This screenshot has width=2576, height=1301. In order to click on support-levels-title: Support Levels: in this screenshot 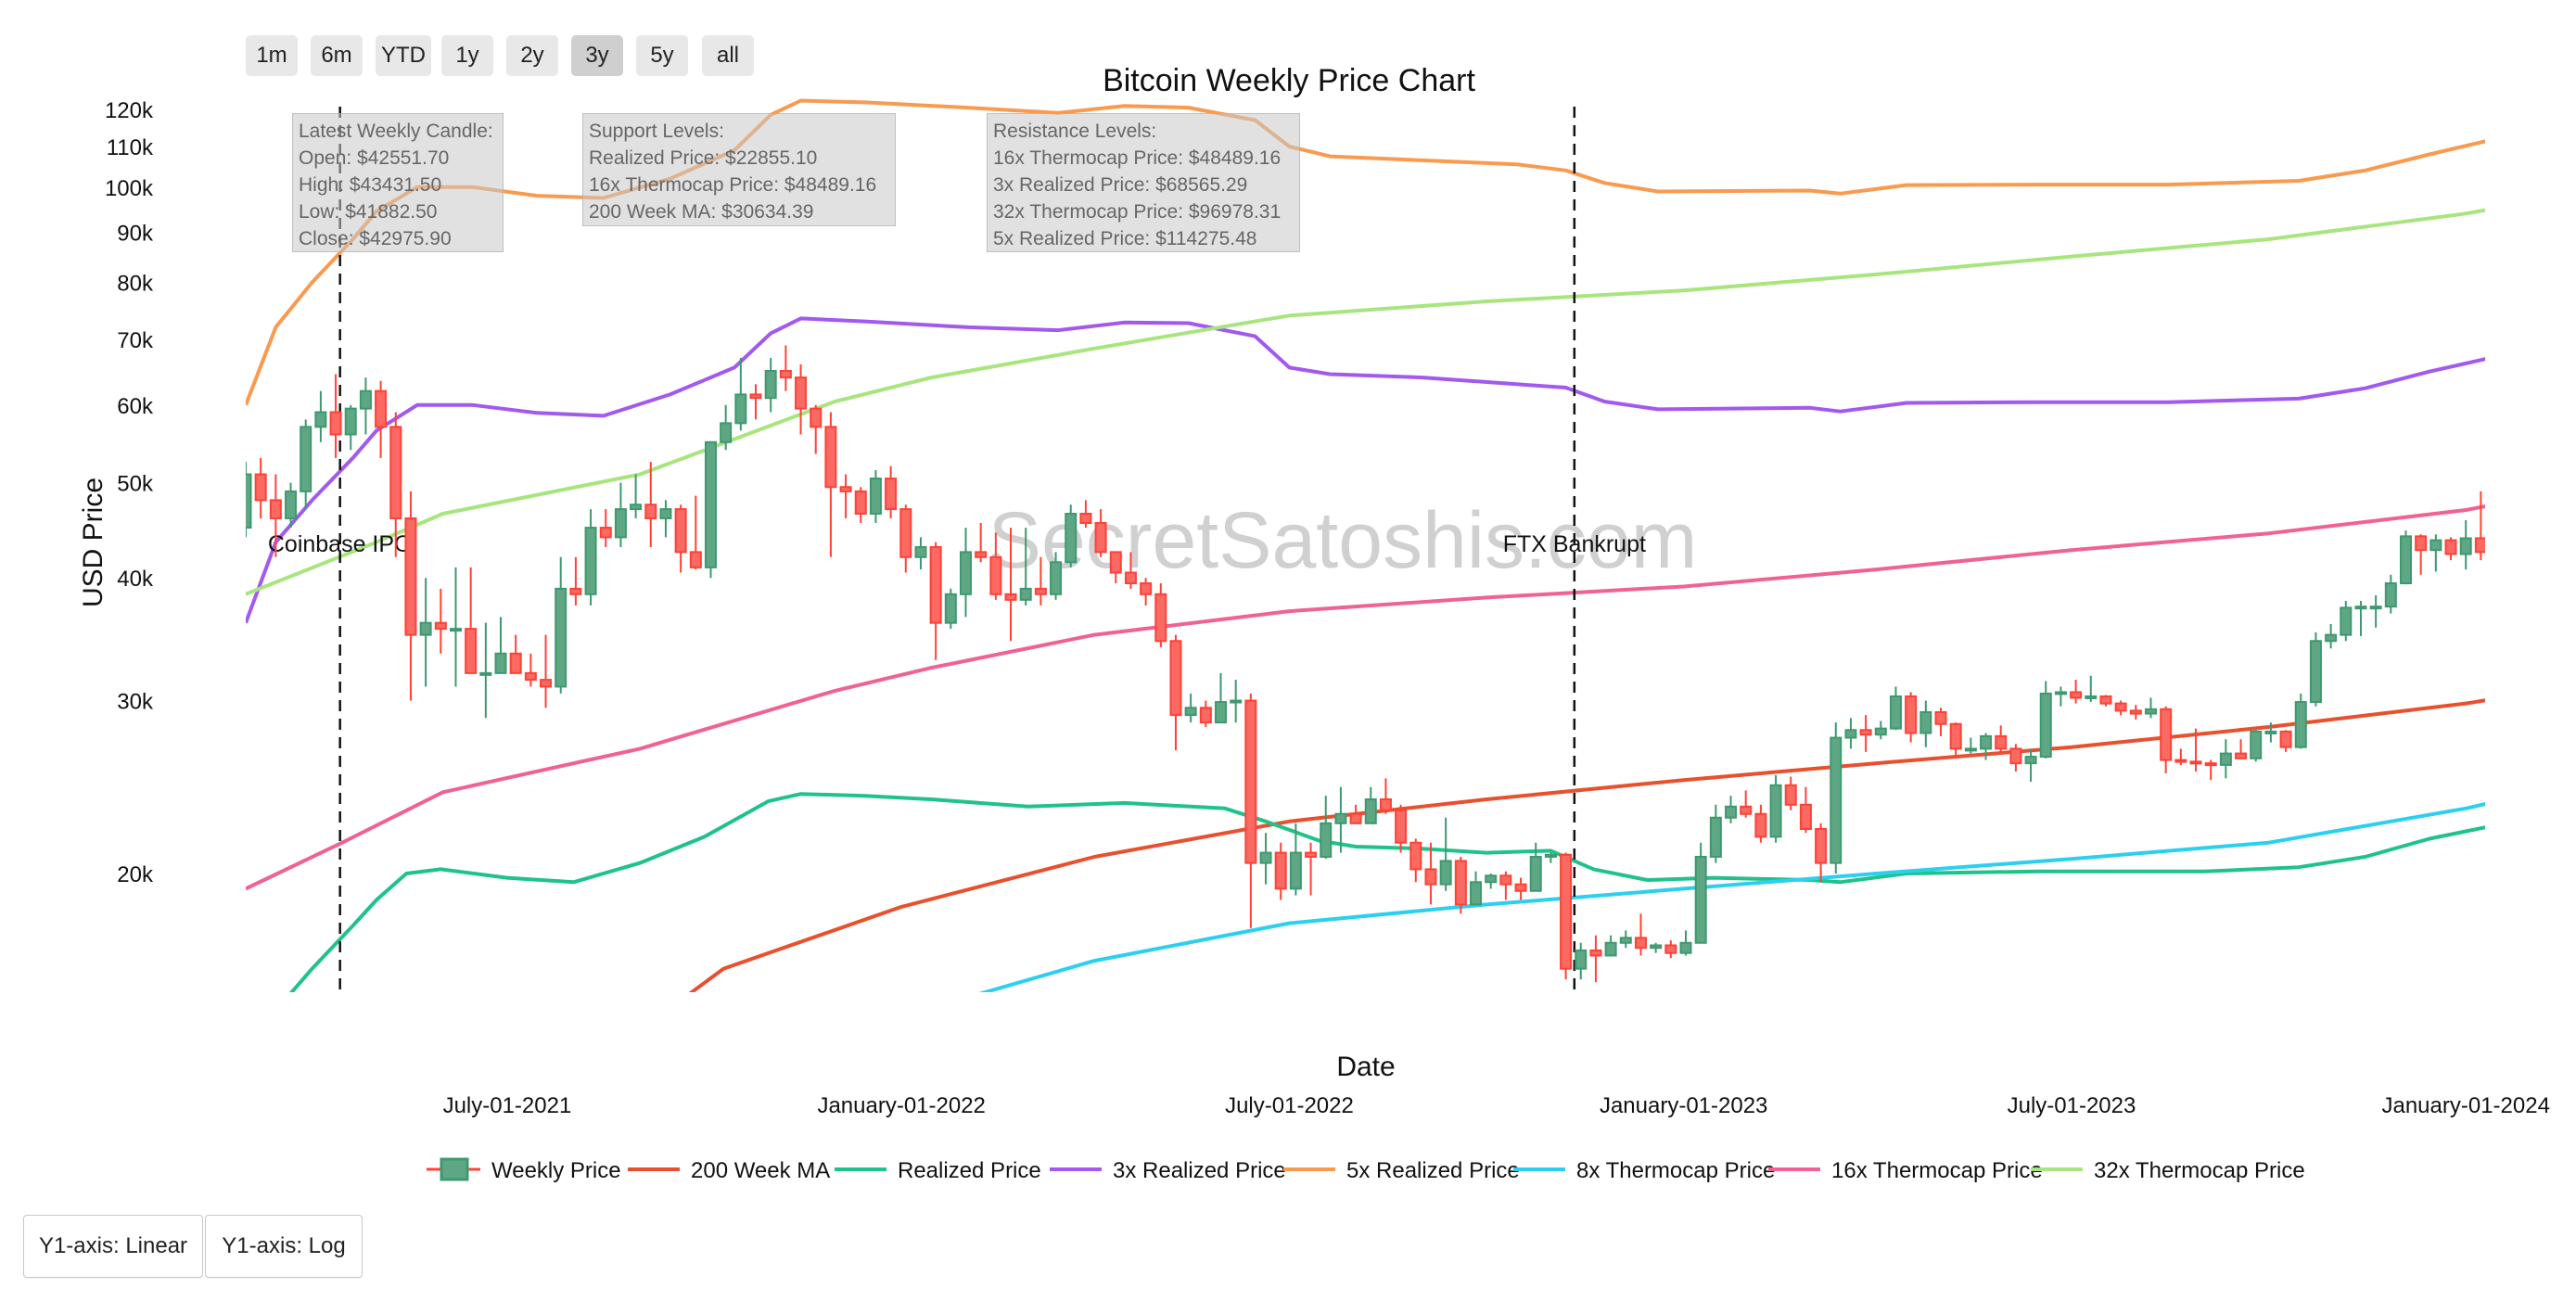, I will do `click(656, 131)`.